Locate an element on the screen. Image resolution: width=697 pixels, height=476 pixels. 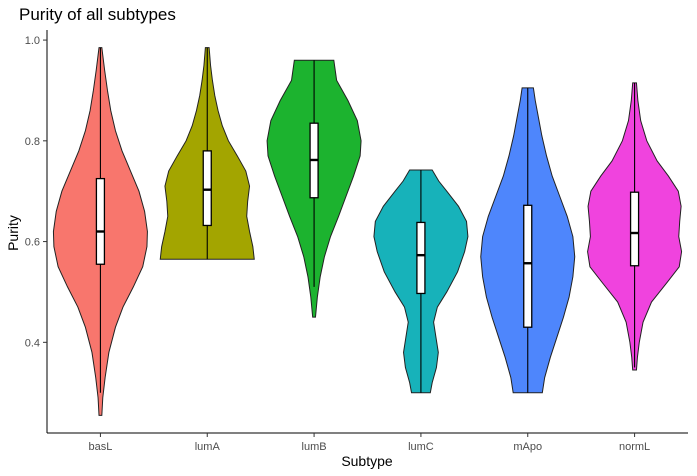
x-axis-ticks: basL lumA lumB lumC mApo normL is located at coordinates (369, 443).